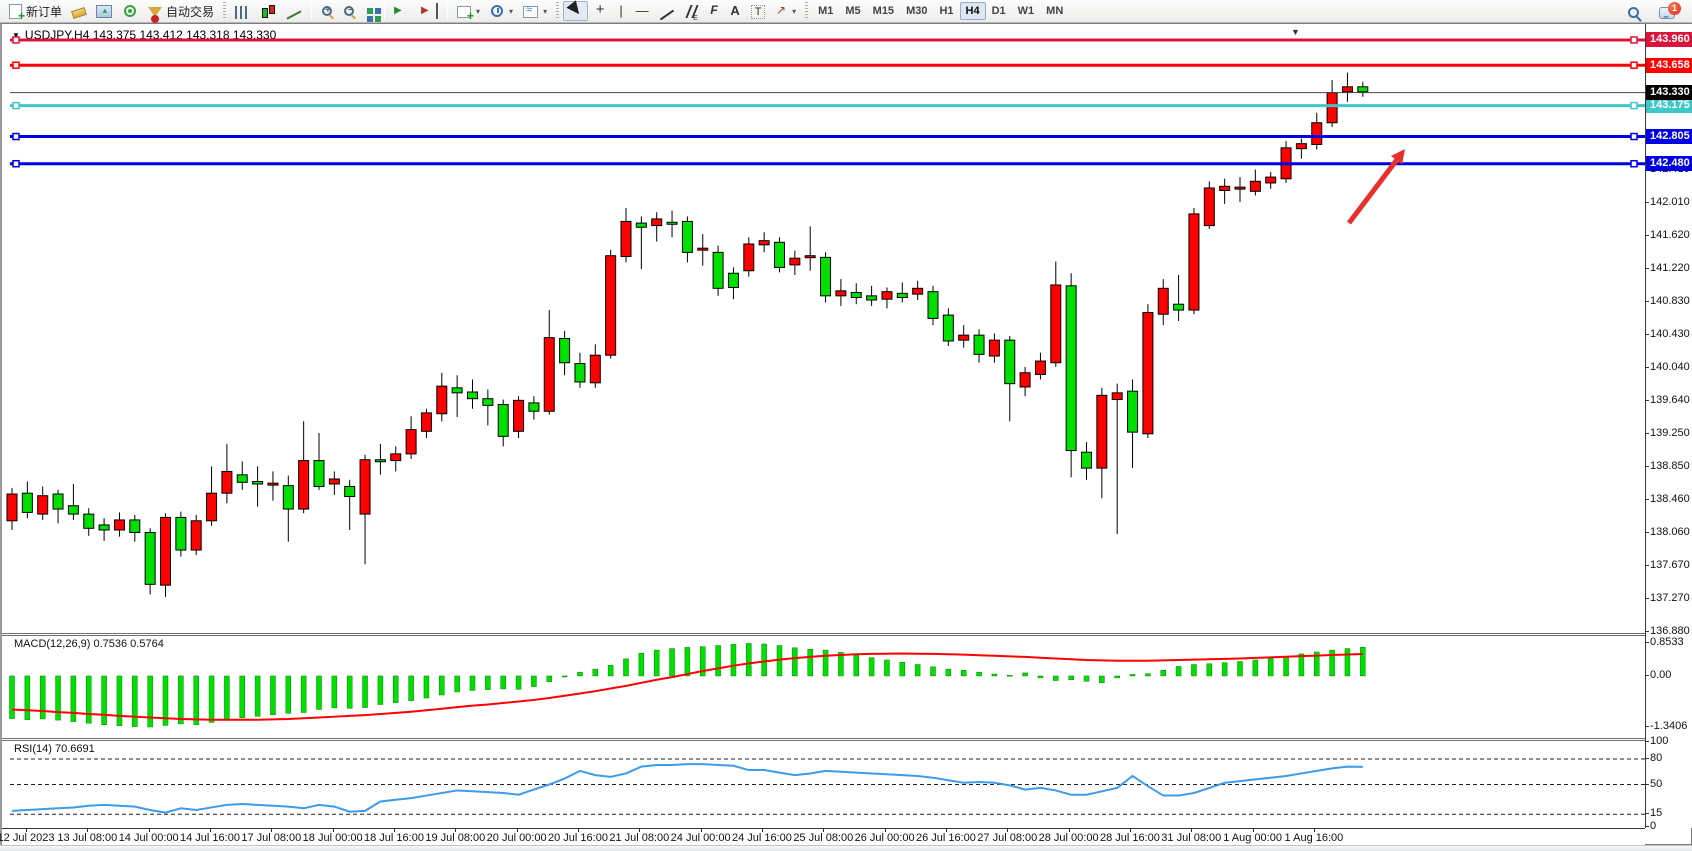 This screenshot has height=851, width=1692. What do you see at coordinates (448, 11) in the screenshot?
I see `toolbar-separator` at bounding box center [448, 11].